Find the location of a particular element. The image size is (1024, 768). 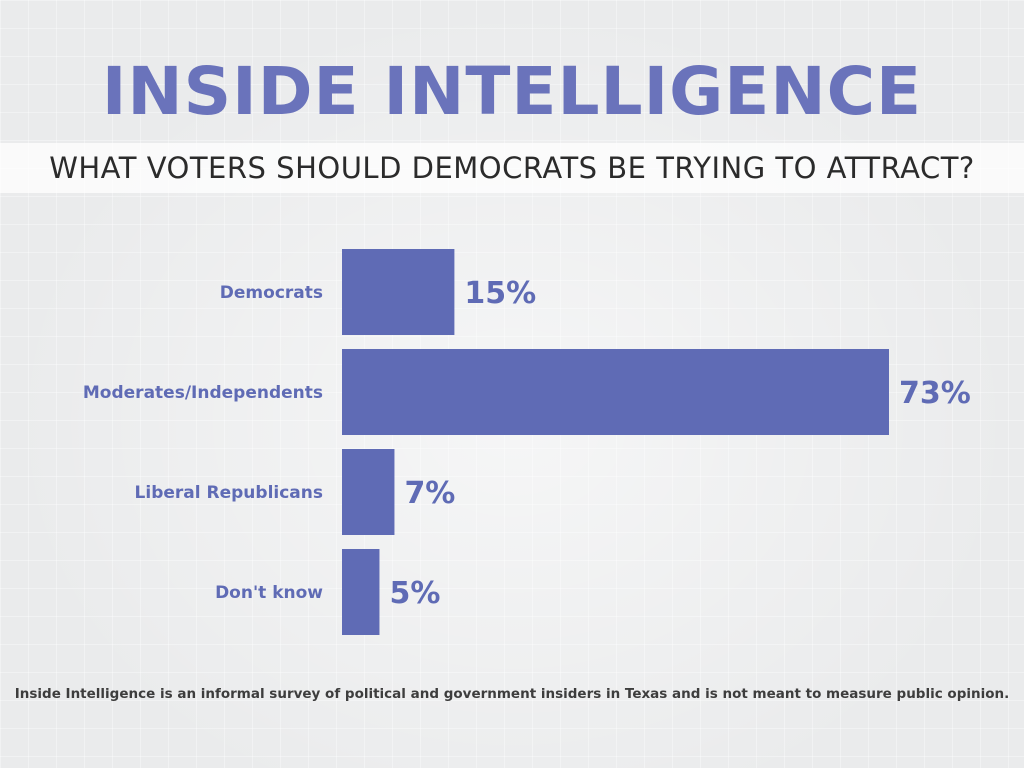

bar-liberal-republicans is located at coordinates (368, 492).